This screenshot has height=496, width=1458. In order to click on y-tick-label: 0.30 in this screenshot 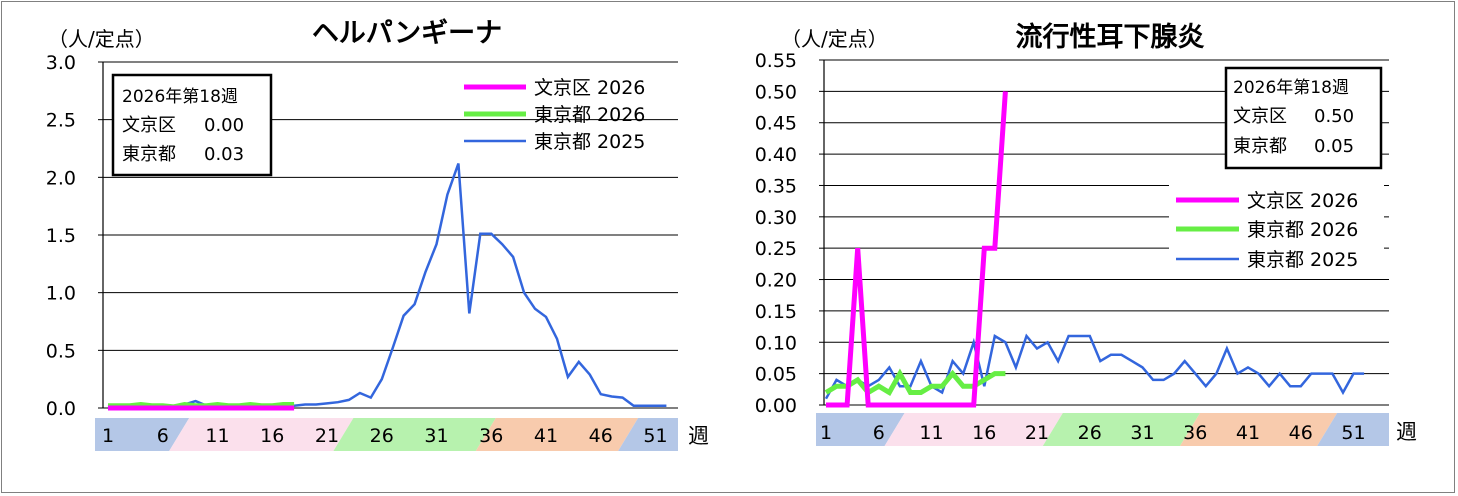, I will do `click(776, 218)`.